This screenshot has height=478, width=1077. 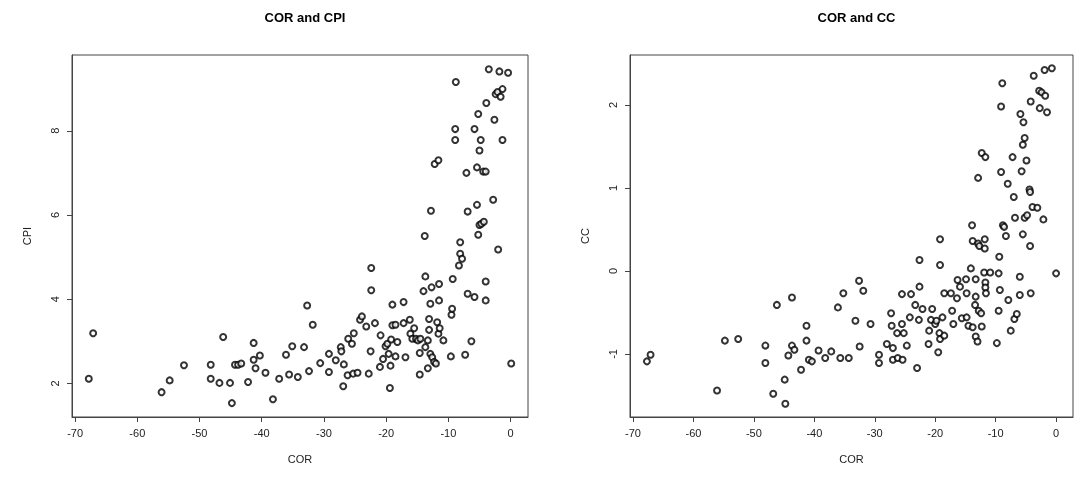 What do you see at coordinates (26, 236) in the screenshot?
I see `y-axis-title: CPI` at bounding box center [26, 236].